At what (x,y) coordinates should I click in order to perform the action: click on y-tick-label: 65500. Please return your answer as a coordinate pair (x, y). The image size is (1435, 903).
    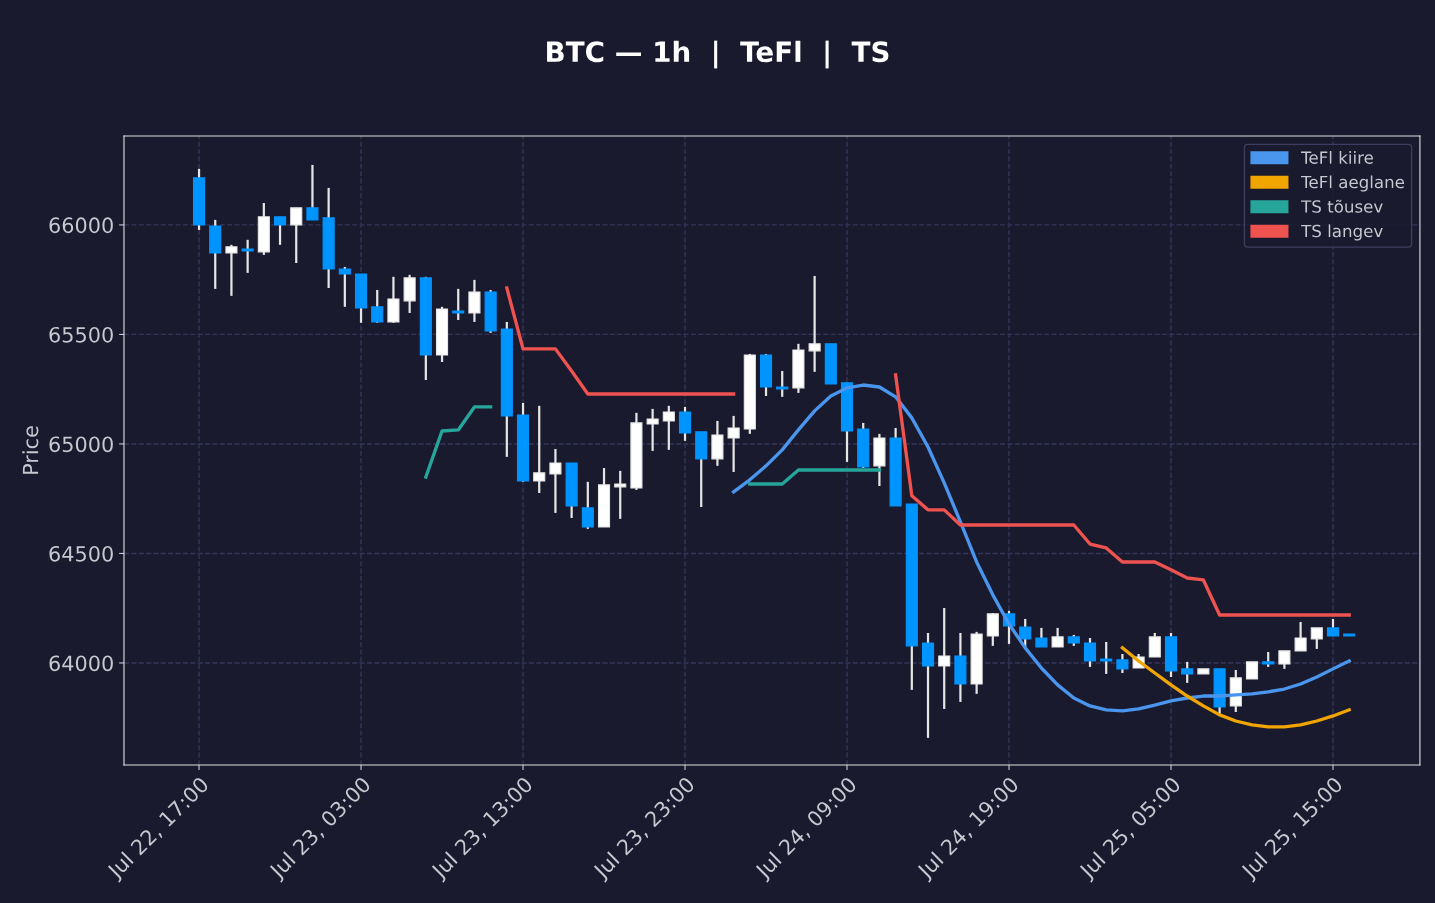
    Looking at the image, I should click on (81, 334).